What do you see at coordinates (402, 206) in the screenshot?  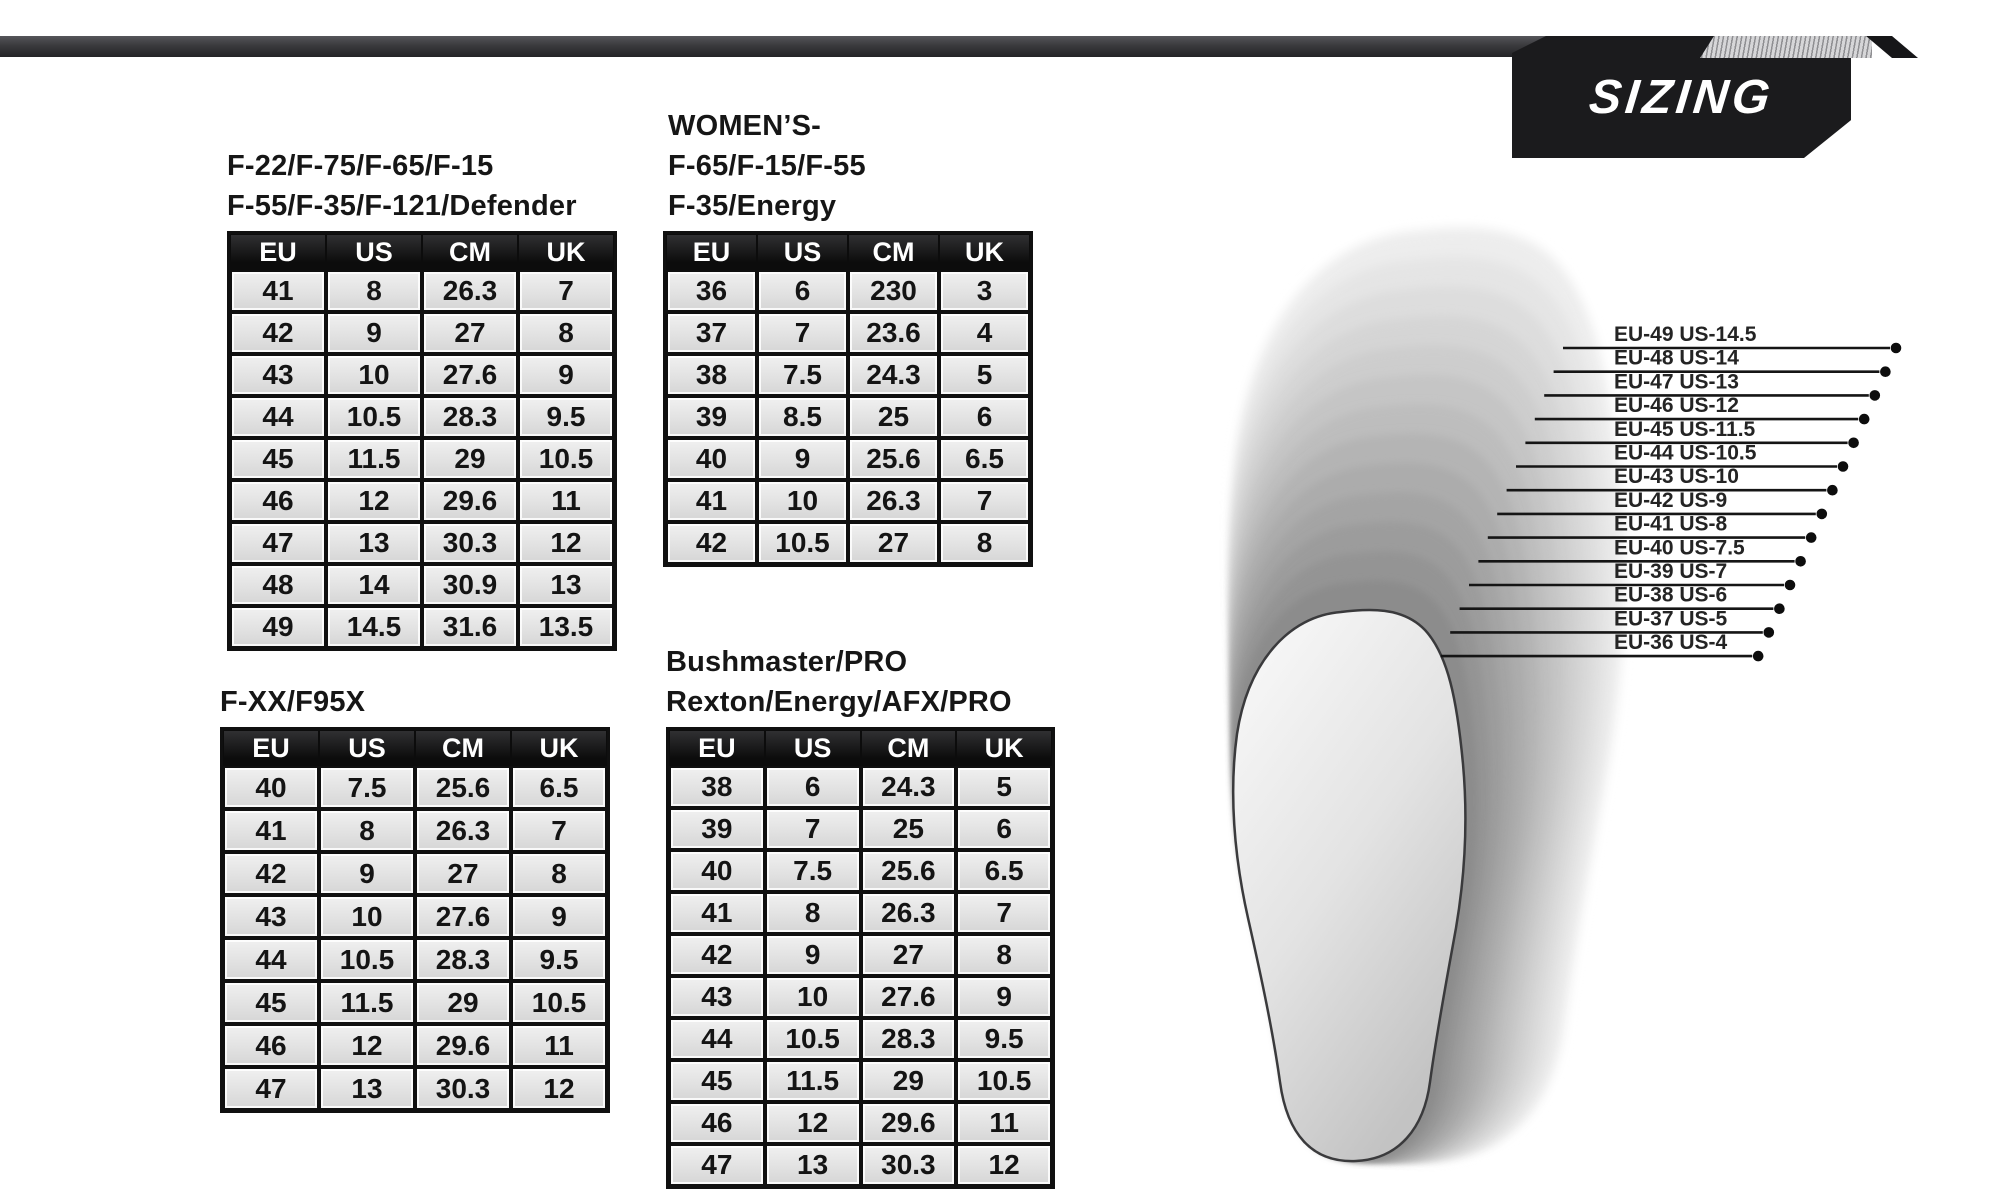 I see `table-title-line: F-55/F-35/F-121/Defender` at bounding box center [402, 206].